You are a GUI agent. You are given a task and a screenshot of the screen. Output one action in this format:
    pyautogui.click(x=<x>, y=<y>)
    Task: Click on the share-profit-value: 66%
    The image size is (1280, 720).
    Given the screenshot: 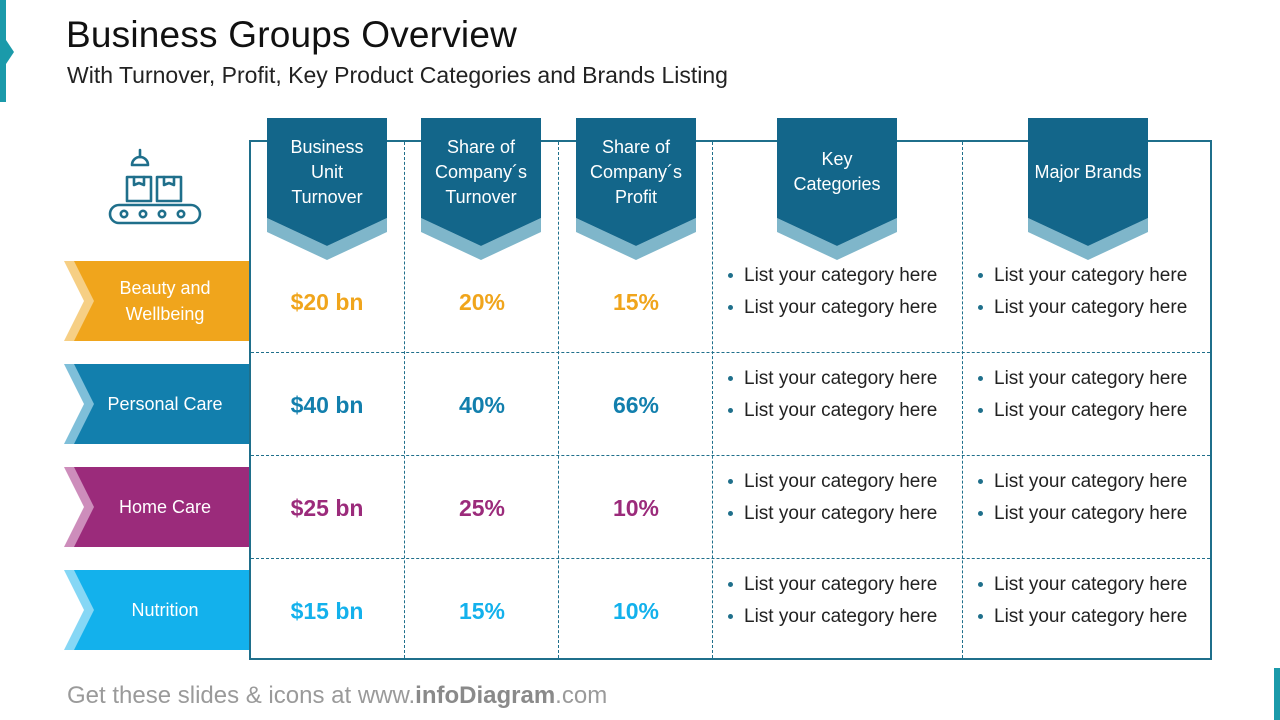 What is the action you would take?
    pyautogui.click(x=636, y=405)
    